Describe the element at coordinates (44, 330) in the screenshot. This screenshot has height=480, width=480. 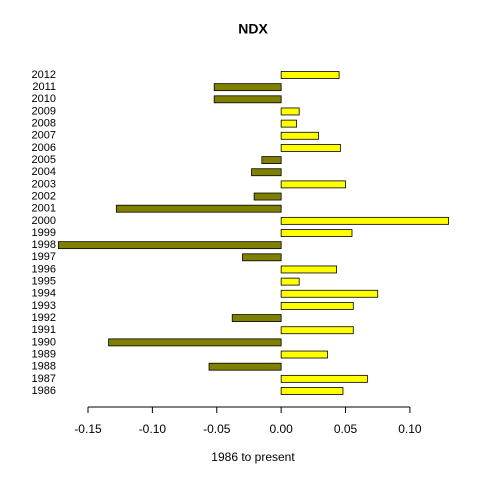
I see `y-tick-label: 1991` at that location.